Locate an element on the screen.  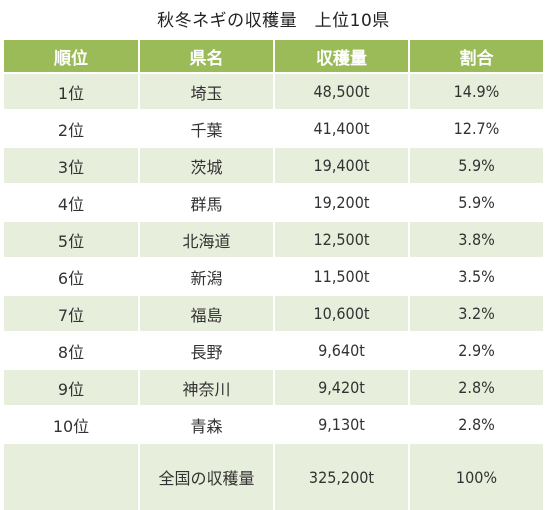
table-row: 10位 青森 9,130t 2.8% is located at coordinates (273, 424).